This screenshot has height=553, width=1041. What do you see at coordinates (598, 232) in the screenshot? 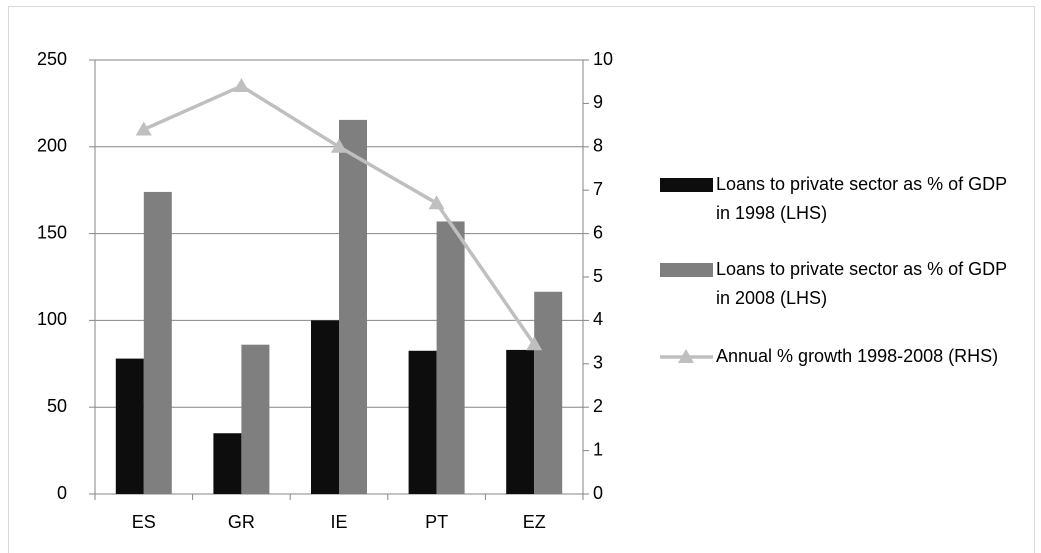
I see `y2-tick-label: 6` at bounding box center [598, 232].